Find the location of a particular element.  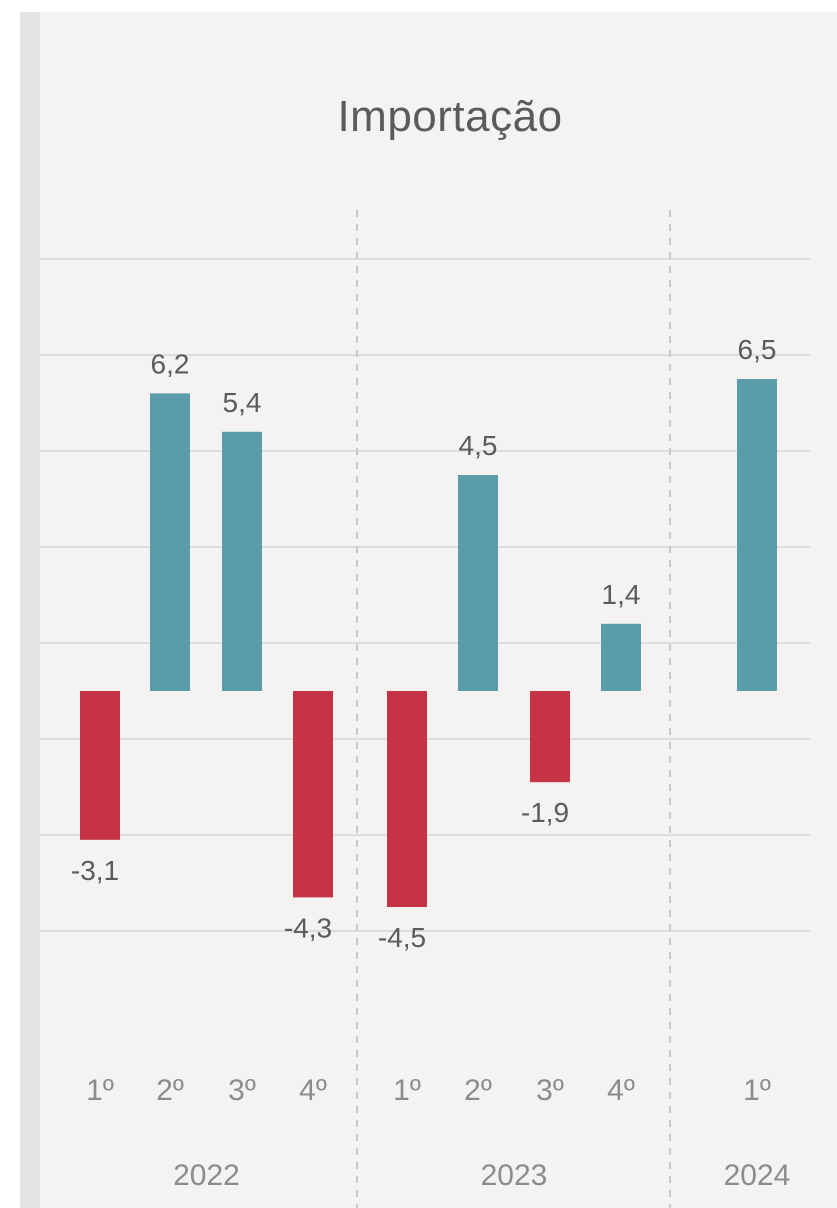

data-label: 4,5 is located at coordinates (478, 445).